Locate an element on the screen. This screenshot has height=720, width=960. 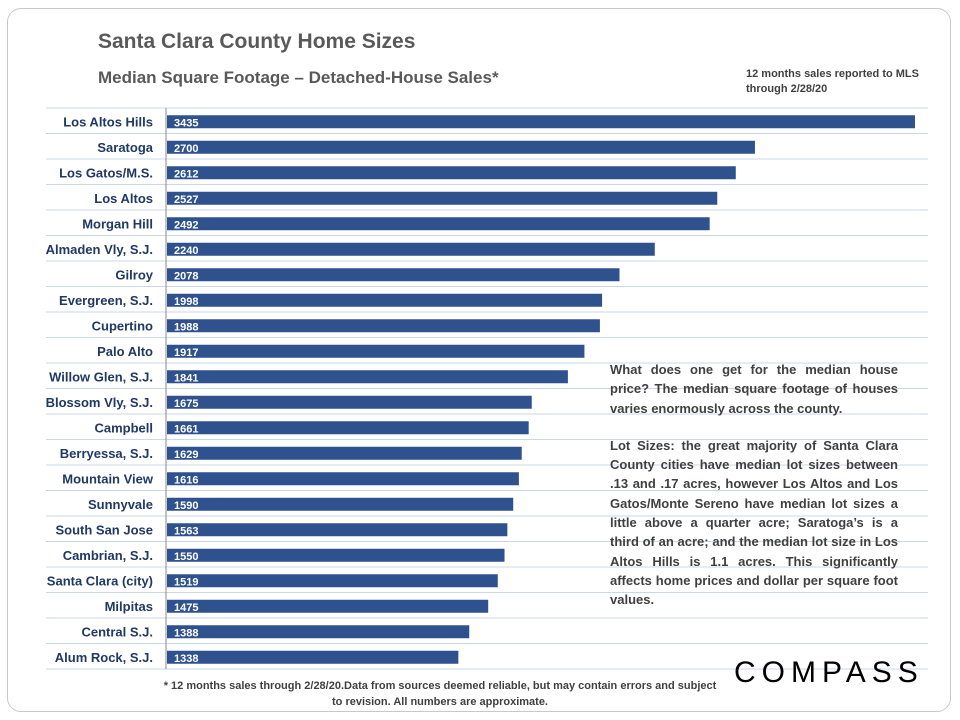
data-label: 2240 is located at coordinates (186, 251).